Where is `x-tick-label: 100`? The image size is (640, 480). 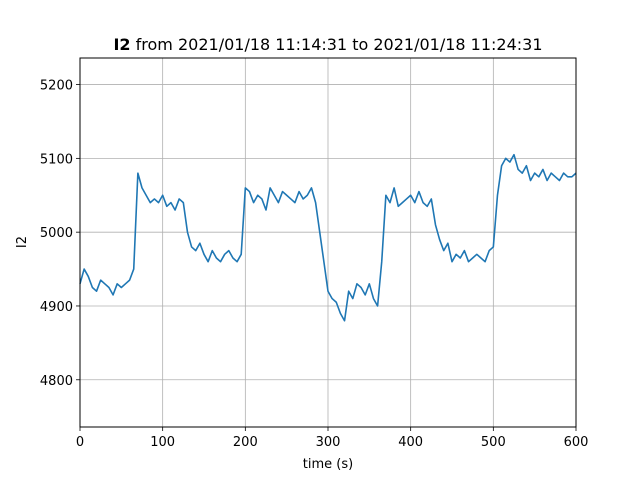
x-tick-label: 100 is located at coordinates (162, 442).